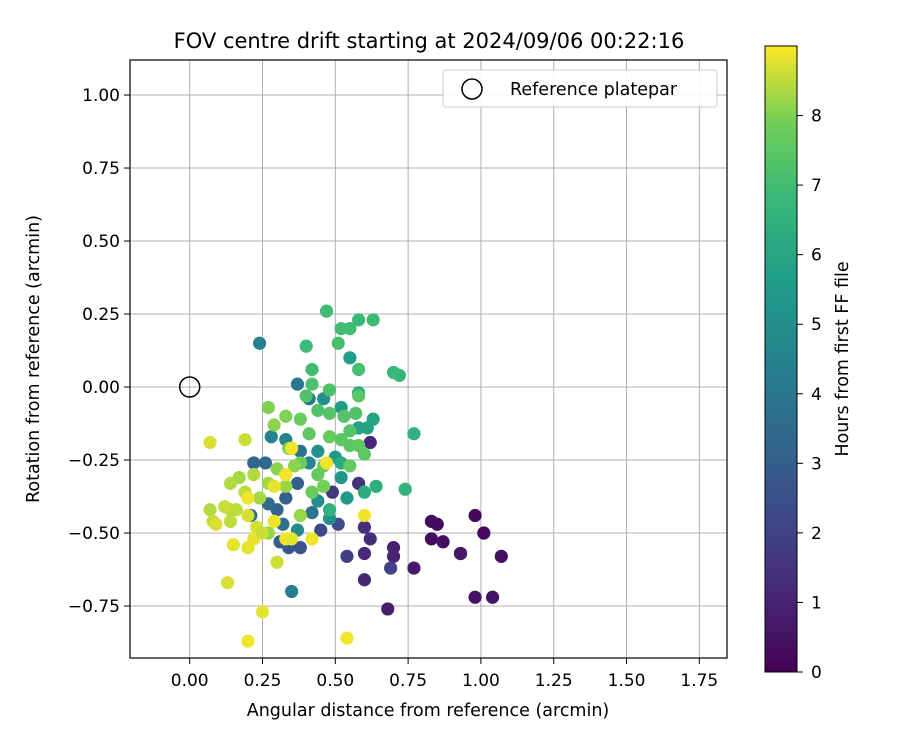 This screenshot has height=750, width=900. What do you see at coordinates (816, 464) in the screenshot?
I see `colorbar-tick-label: 3` at bounding box center [816, 464].